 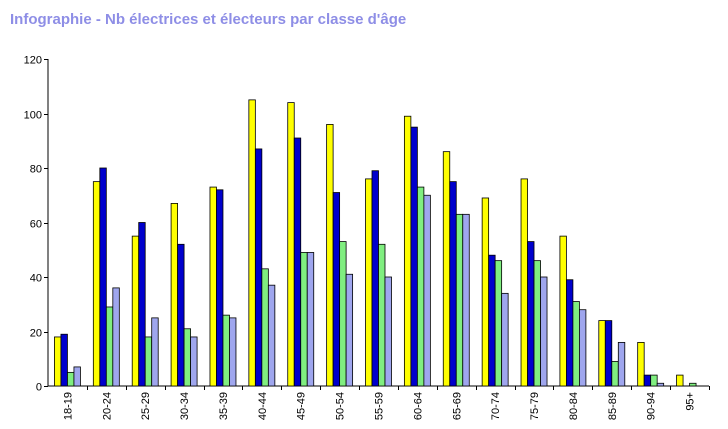 What do you see at coordinates (68, 406) in the screenshot?
I see `x-tick-label: 18-19` at bounding box center [68, 406].